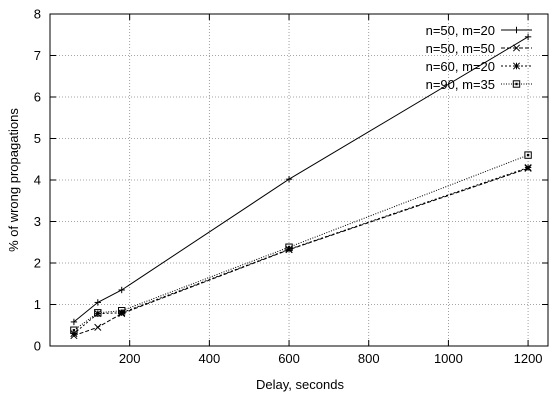 This screenshot has height=394, width=552. What do you see at coordinates (460, 84) in the screenshot?
I see `legend-label: n=90, m=35` at bounding box center [460, 84].